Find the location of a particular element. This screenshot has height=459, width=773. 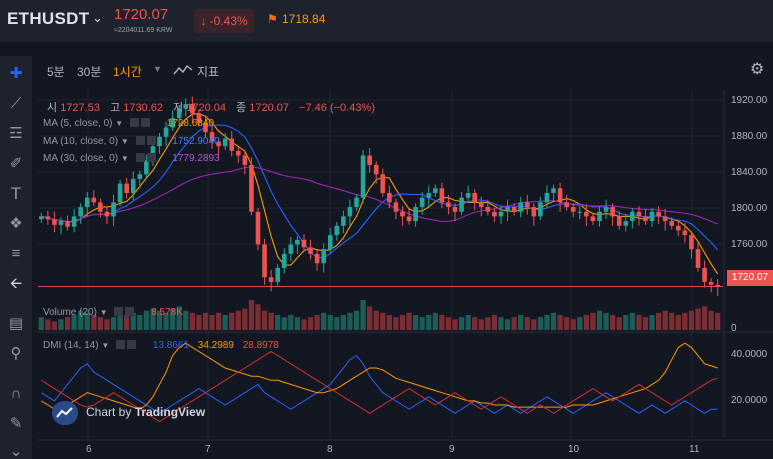

ma10-label: MA (10, close, 0) is located at coordinates (81, 141).